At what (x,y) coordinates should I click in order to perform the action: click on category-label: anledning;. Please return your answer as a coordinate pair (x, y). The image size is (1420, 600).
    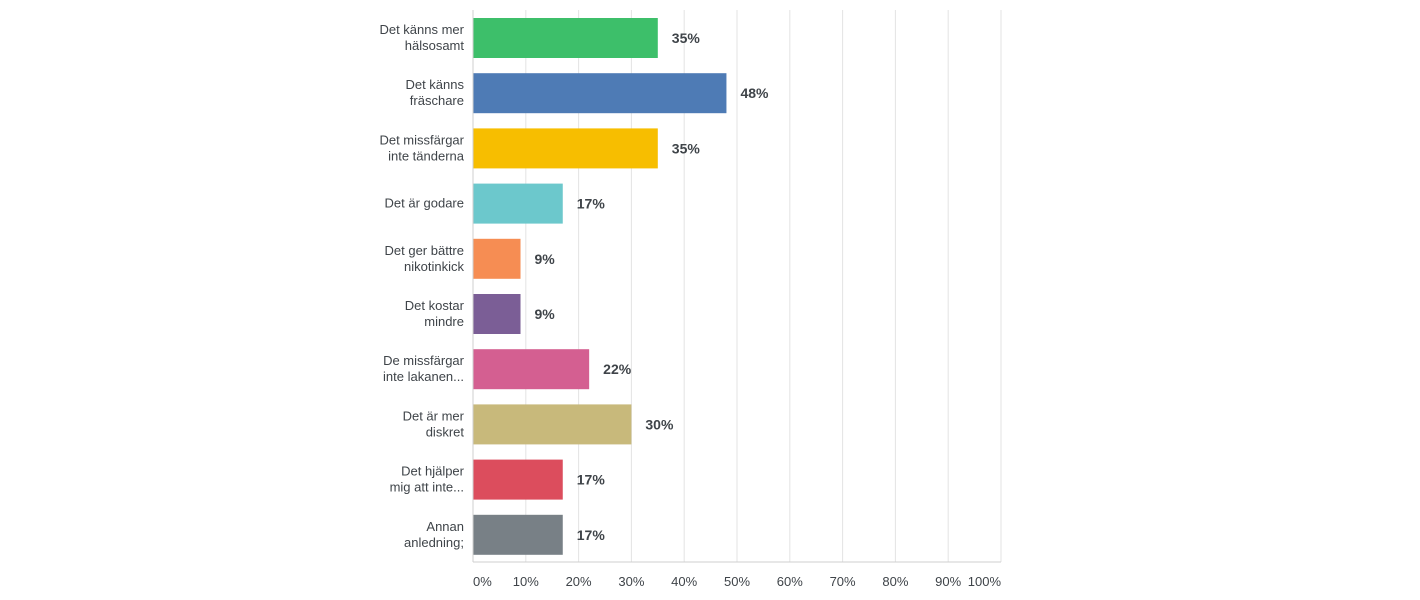
    Looking at the image, I should click on (434, 542).